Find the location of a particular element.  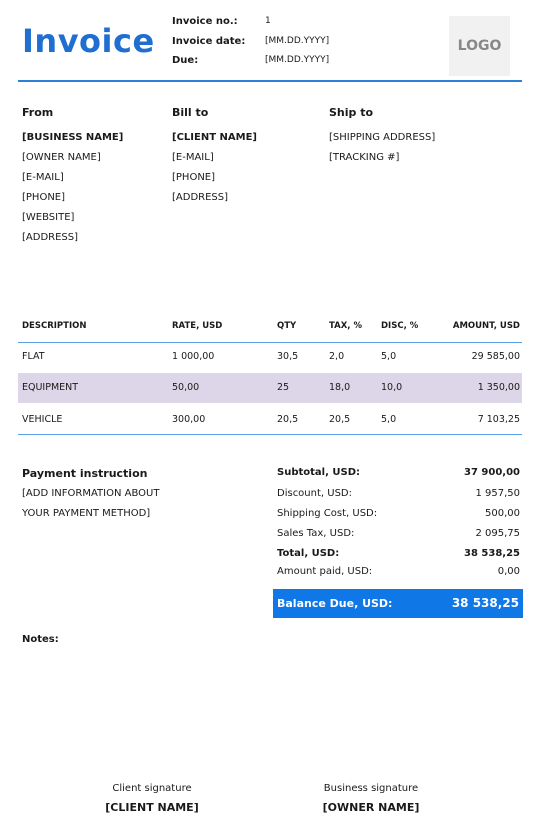

total-value: 38 538,25 is located at coordinates (492, 553).